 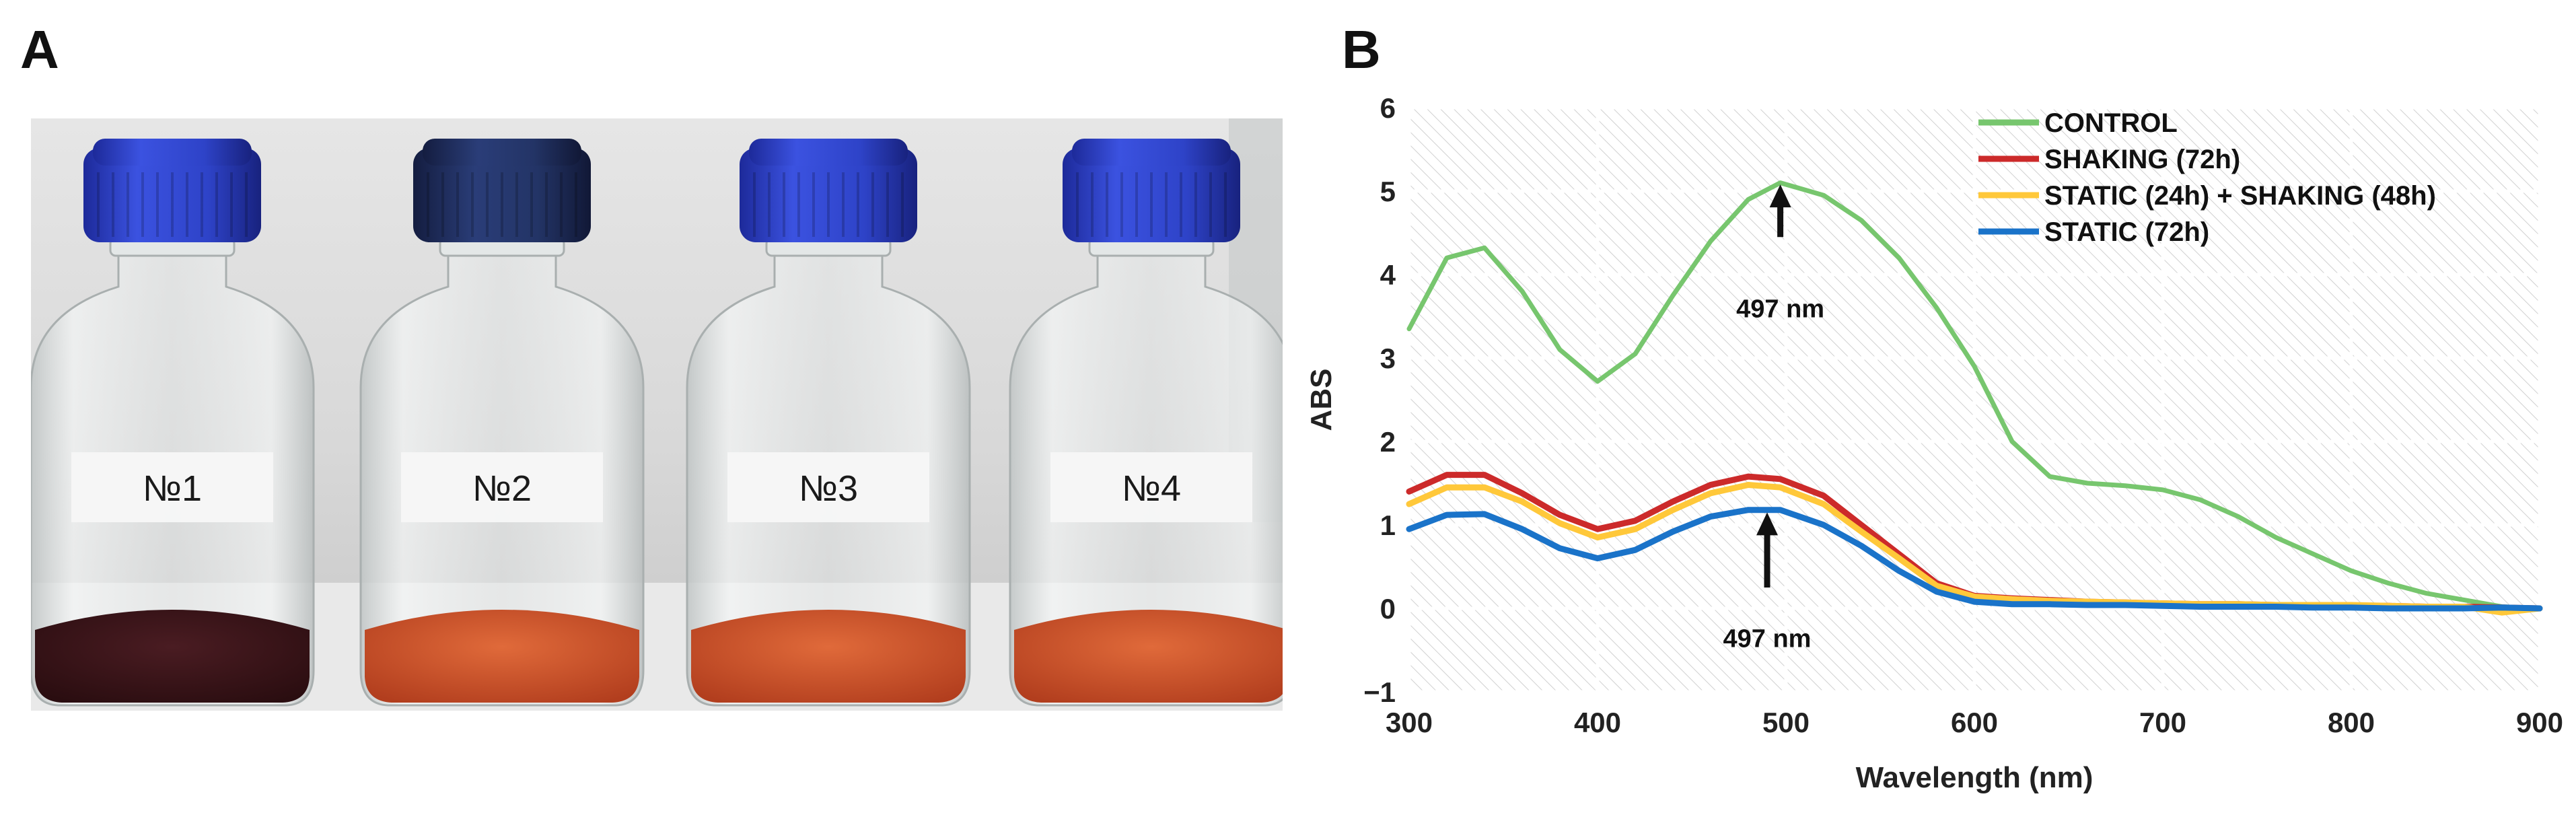 I want to click on bottle-label-text: №2, so click(x=502, y=489).